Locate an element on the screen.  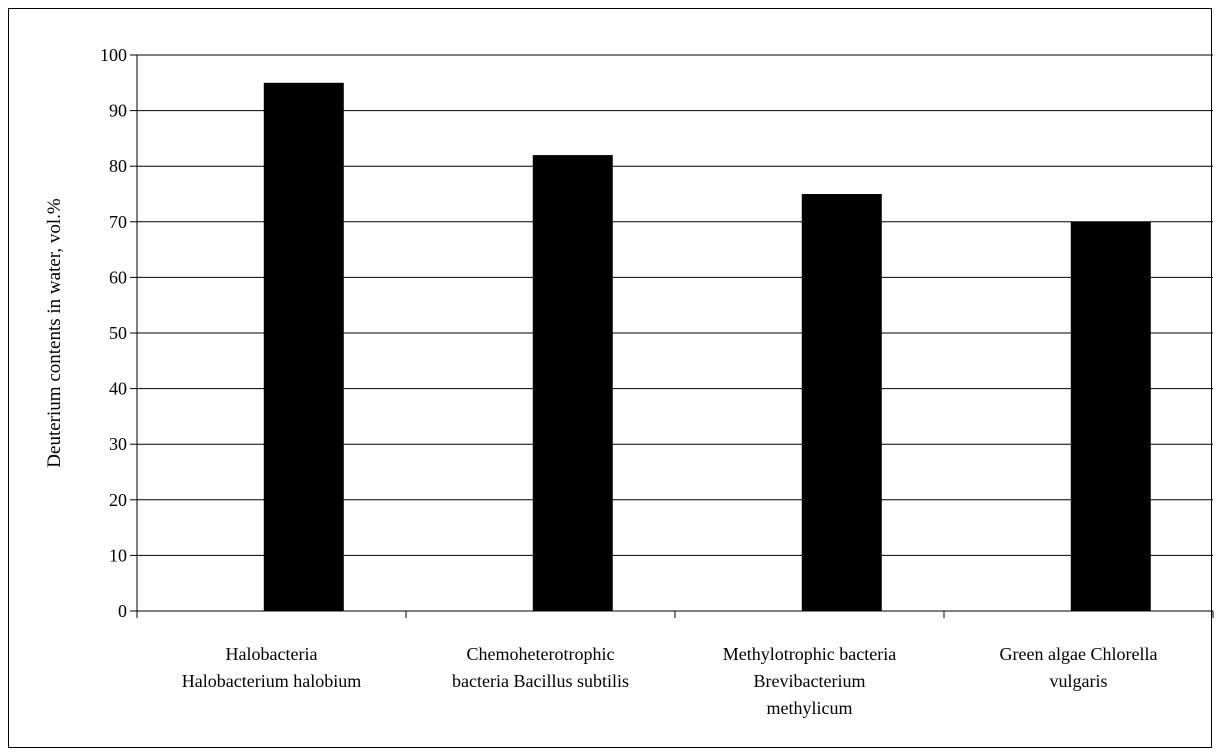
y-tick-label-3: 30 is located at coordinates (118, 444).